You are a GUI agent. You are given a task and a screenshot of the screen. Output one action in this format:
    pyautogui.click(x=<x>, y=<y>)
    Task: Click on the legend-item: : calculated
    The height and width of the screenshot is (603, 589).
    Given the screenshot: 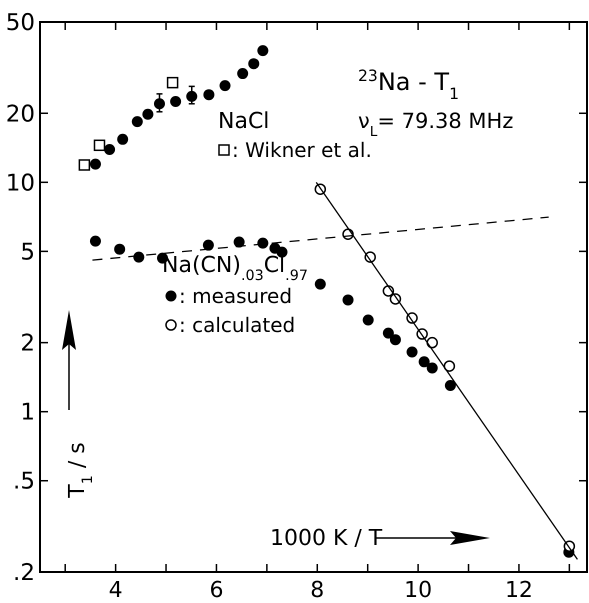 What is the action you would take?
    pyautogui.click(x=230, y=325)
    